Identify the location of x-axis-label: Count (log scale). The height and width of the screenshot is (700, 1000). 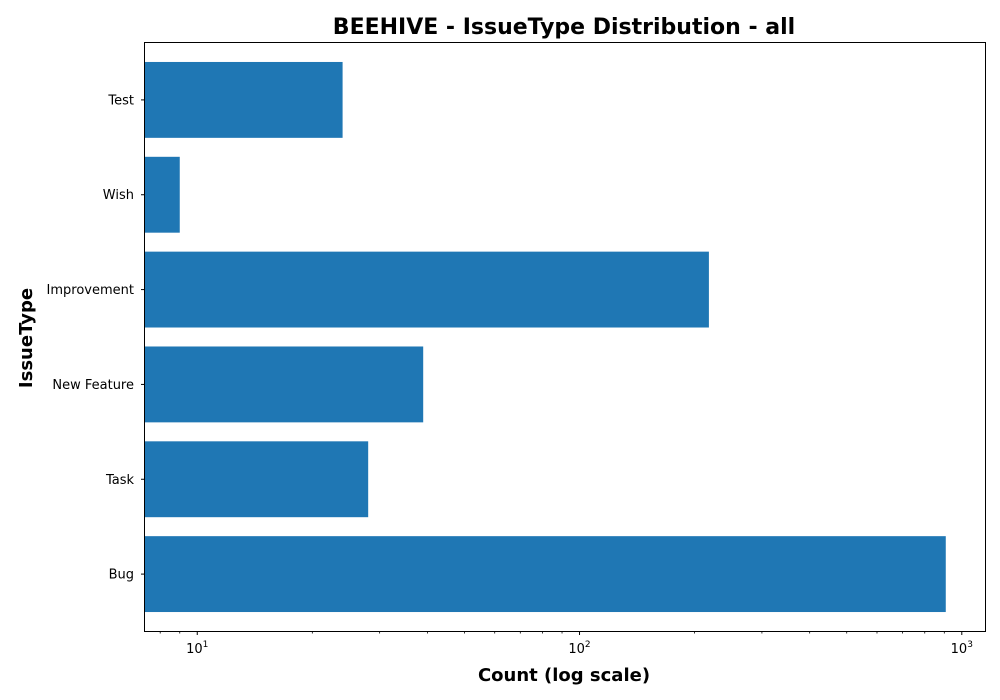
(564, 675).